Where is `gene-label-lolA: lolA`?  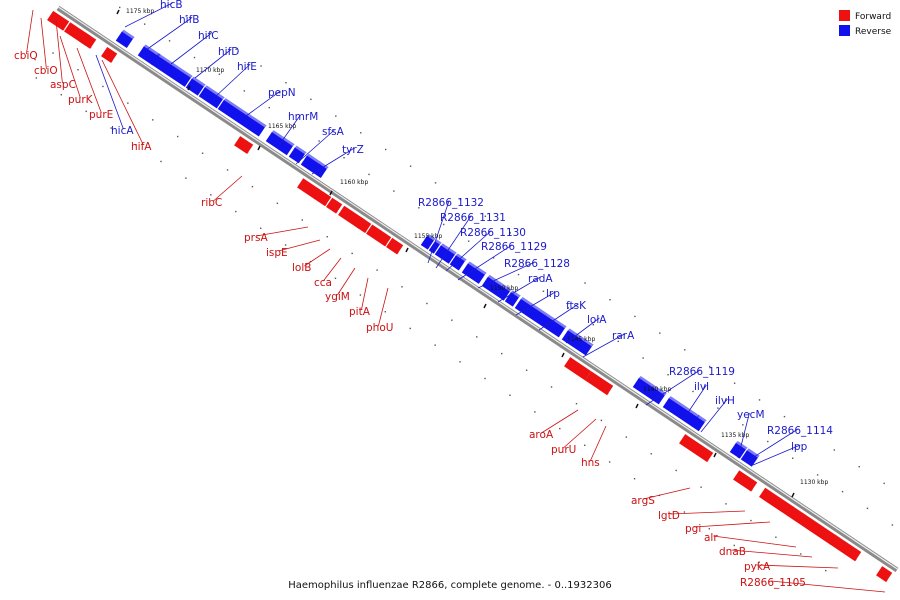
gene-label-lolA: lolA is located at coordinates (586, 329).